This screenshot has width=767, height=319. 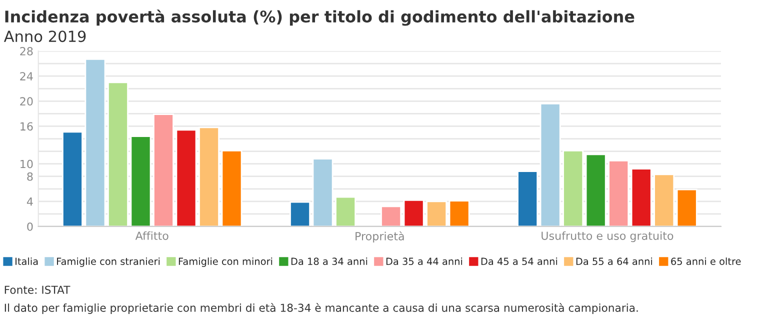 What do you see at coordinates (519, 261) in the screenshot?
I see `legend-label: Da 45 a 54 anni` at bounding box center [519, 261].